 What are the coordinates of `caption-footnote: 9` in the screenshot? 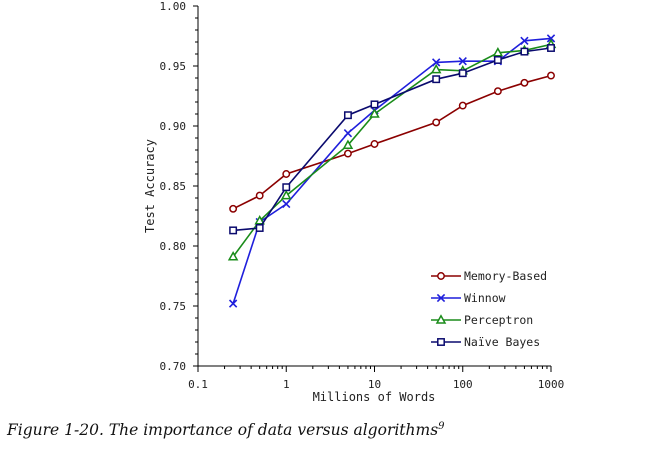 It's located at (441, 426).